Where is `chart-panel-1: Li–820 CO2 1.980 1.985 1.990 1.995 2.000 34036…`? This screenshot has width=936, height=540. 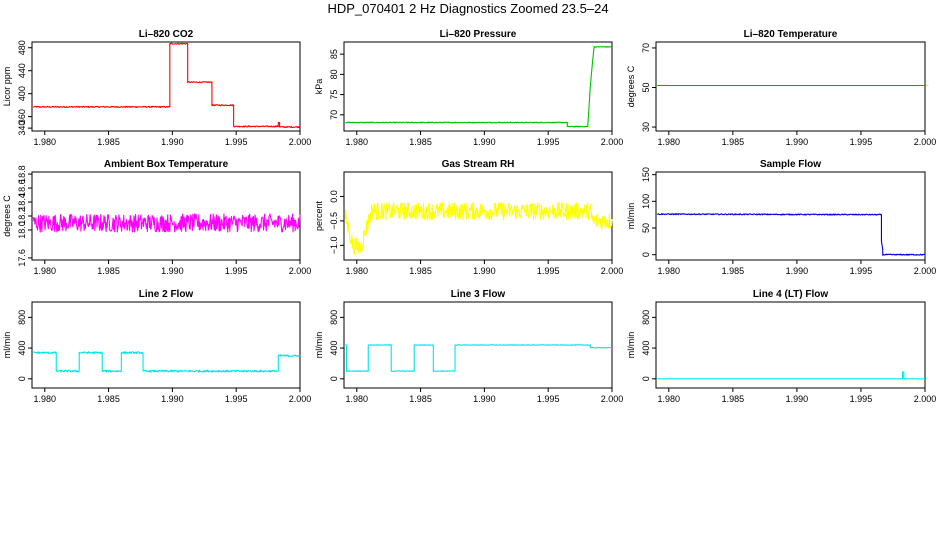
chart-panel-1: Li–820 CO2 1.980 1.985 1.990 1.995 2.000 34036… is located at coordinates (156, 88).